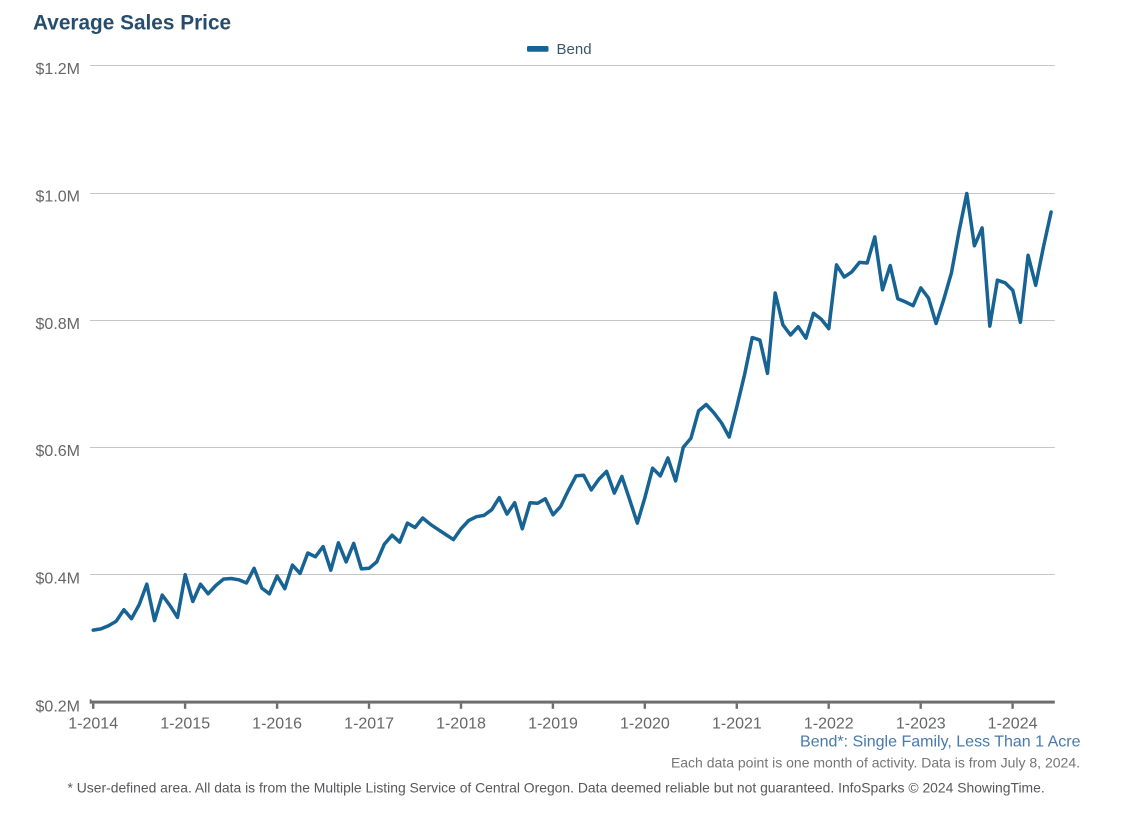 The width and height of the screenshot is (1147, 834). Describe the element at coordinates (574, 49) in the screenshot. I see `svg-text: Bend` at that location.